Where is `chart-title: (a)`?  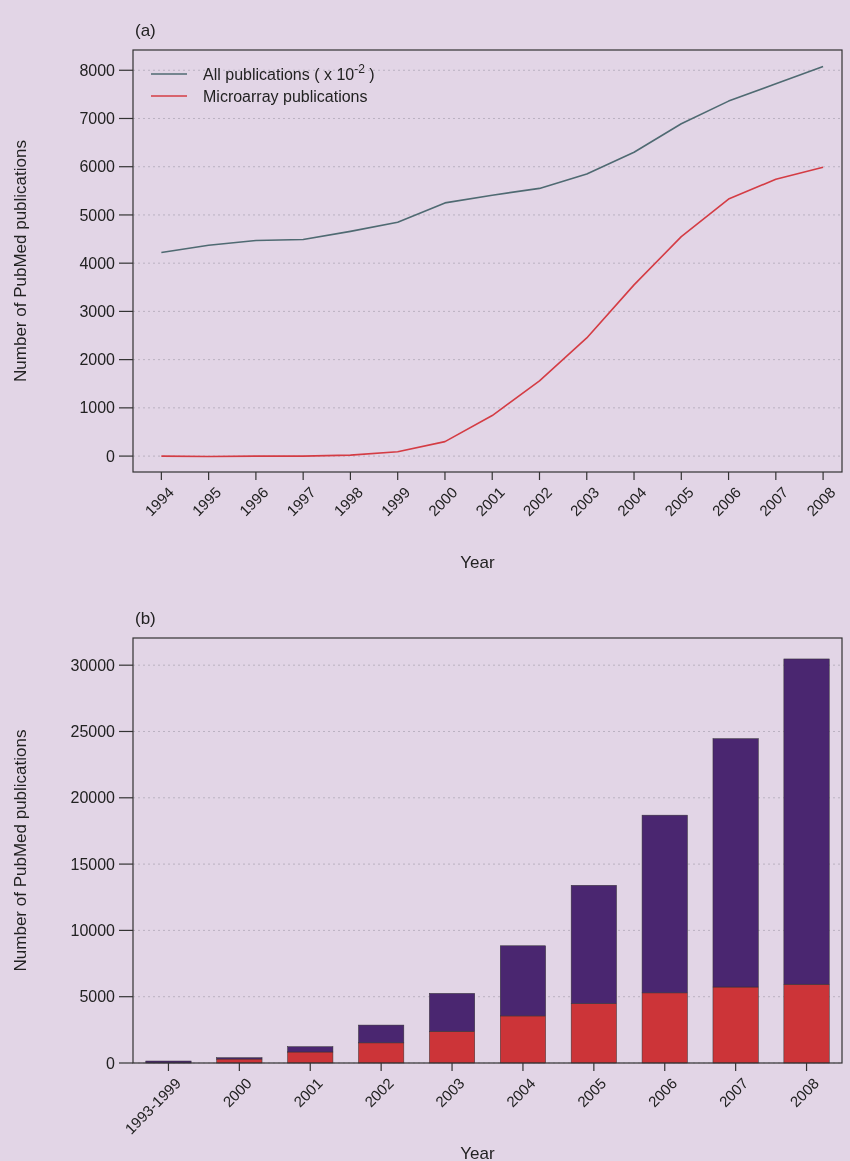
chart-title: (a) is located at coordinates (145, 30).